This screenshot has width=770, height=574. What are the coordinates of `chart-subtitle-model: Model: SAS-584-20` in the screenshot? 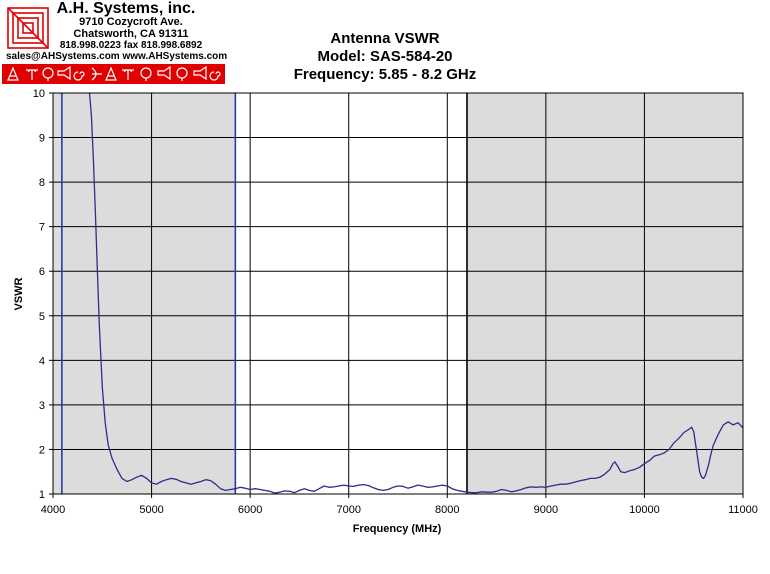 It's located at (385, 56).